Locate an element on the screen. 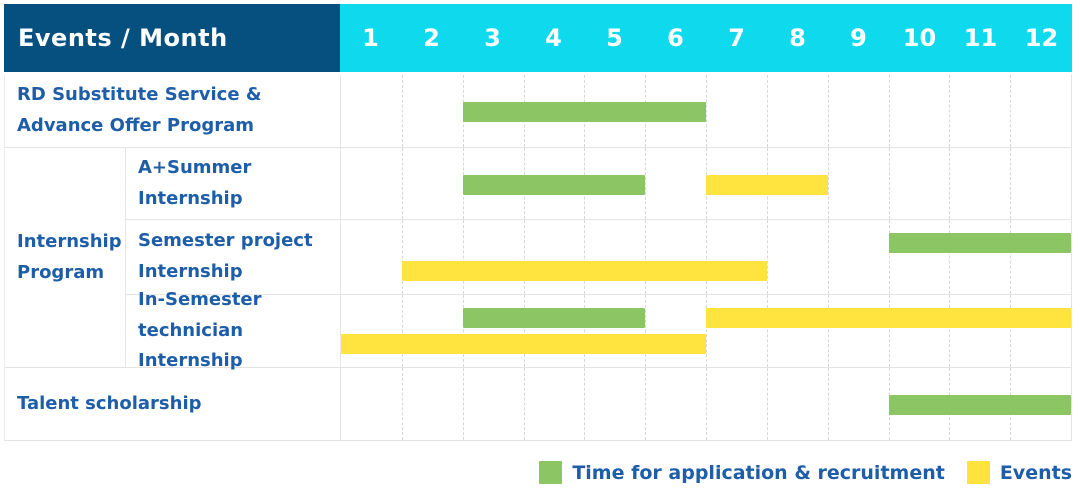 This screenshot has height=494, width=1080. legend-item-yellow: Events is located at coordinates (1019, 472).